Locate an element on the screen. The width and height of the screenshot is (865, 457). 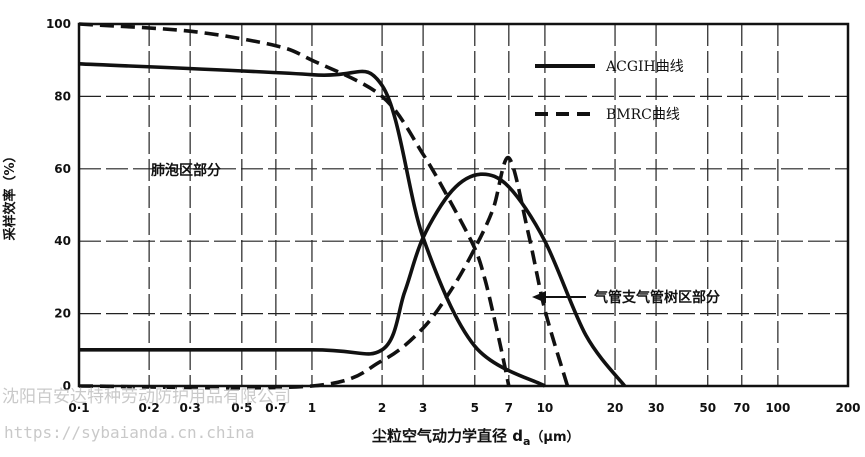
x-tick-label: 1 is located at coordinates (312, 408).